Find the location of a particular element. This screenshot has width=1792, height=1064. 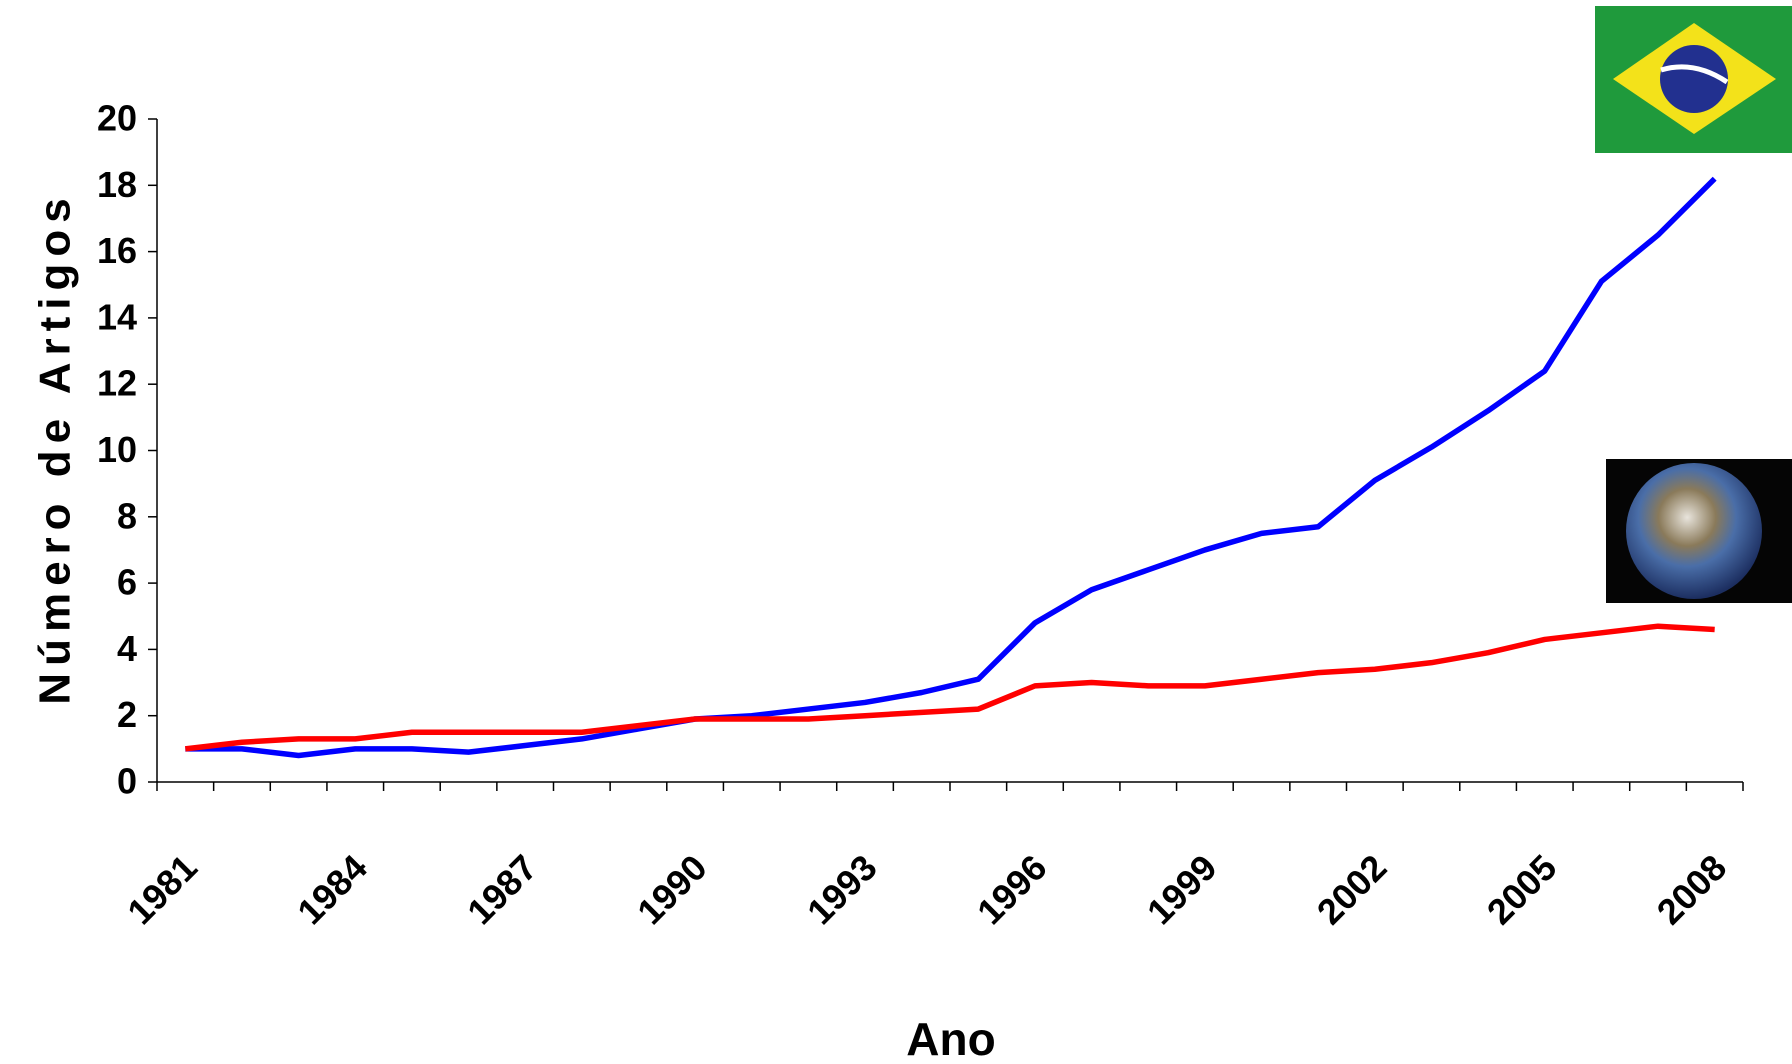

x-axis-title: Ano is located at coordinates (950, 1038).